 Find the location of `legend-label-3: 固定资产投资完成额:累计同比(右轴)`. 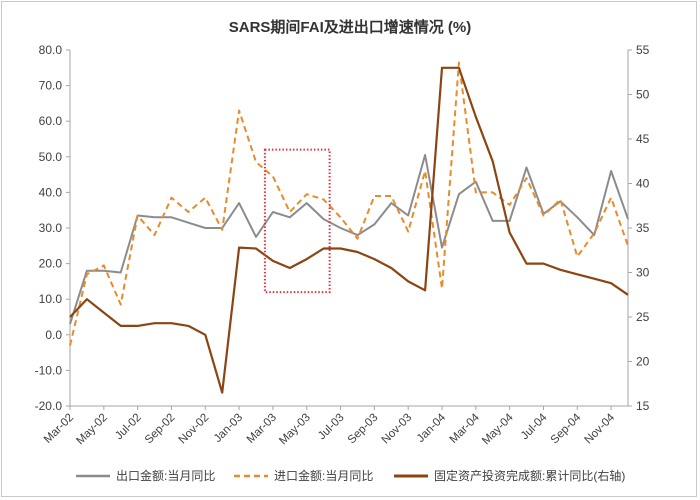

legend-label-3: 固定资产投资完成额:累计同比(右轴) is located at coordinates (529, 475).